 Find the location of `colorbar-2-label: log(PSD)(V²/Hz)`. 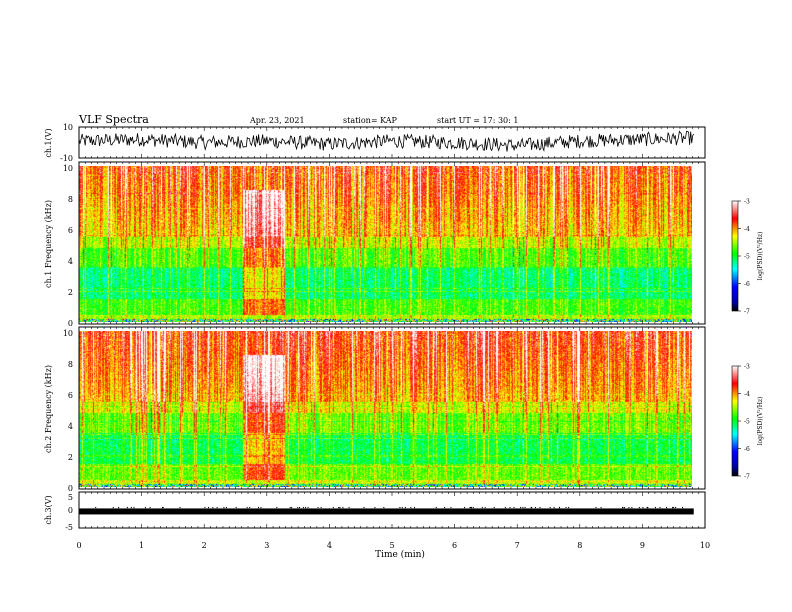

colorbar-2-label: log(PSD)(V²/Hz) is located at coordinates (760, 421).